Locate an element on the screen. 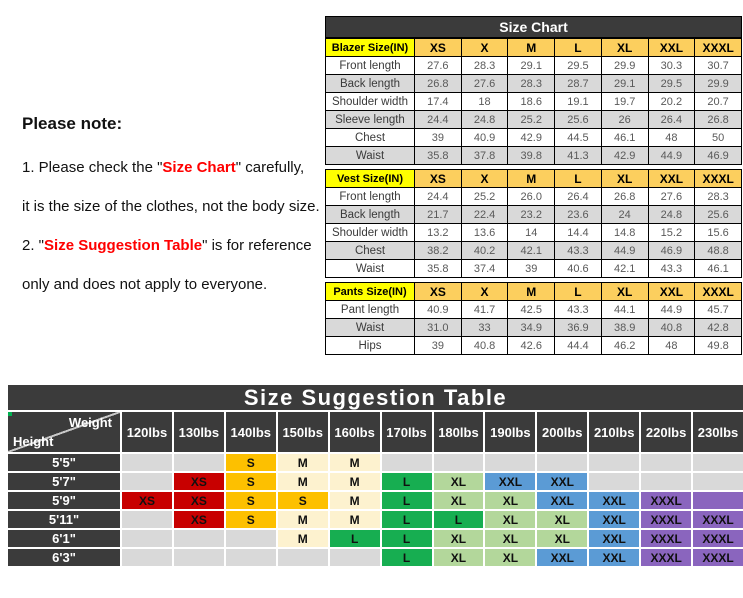 Image resolution: width=743 pixels, height=598 pixels. weight-column-header: 230lbs is located at coordinates (718, 432).